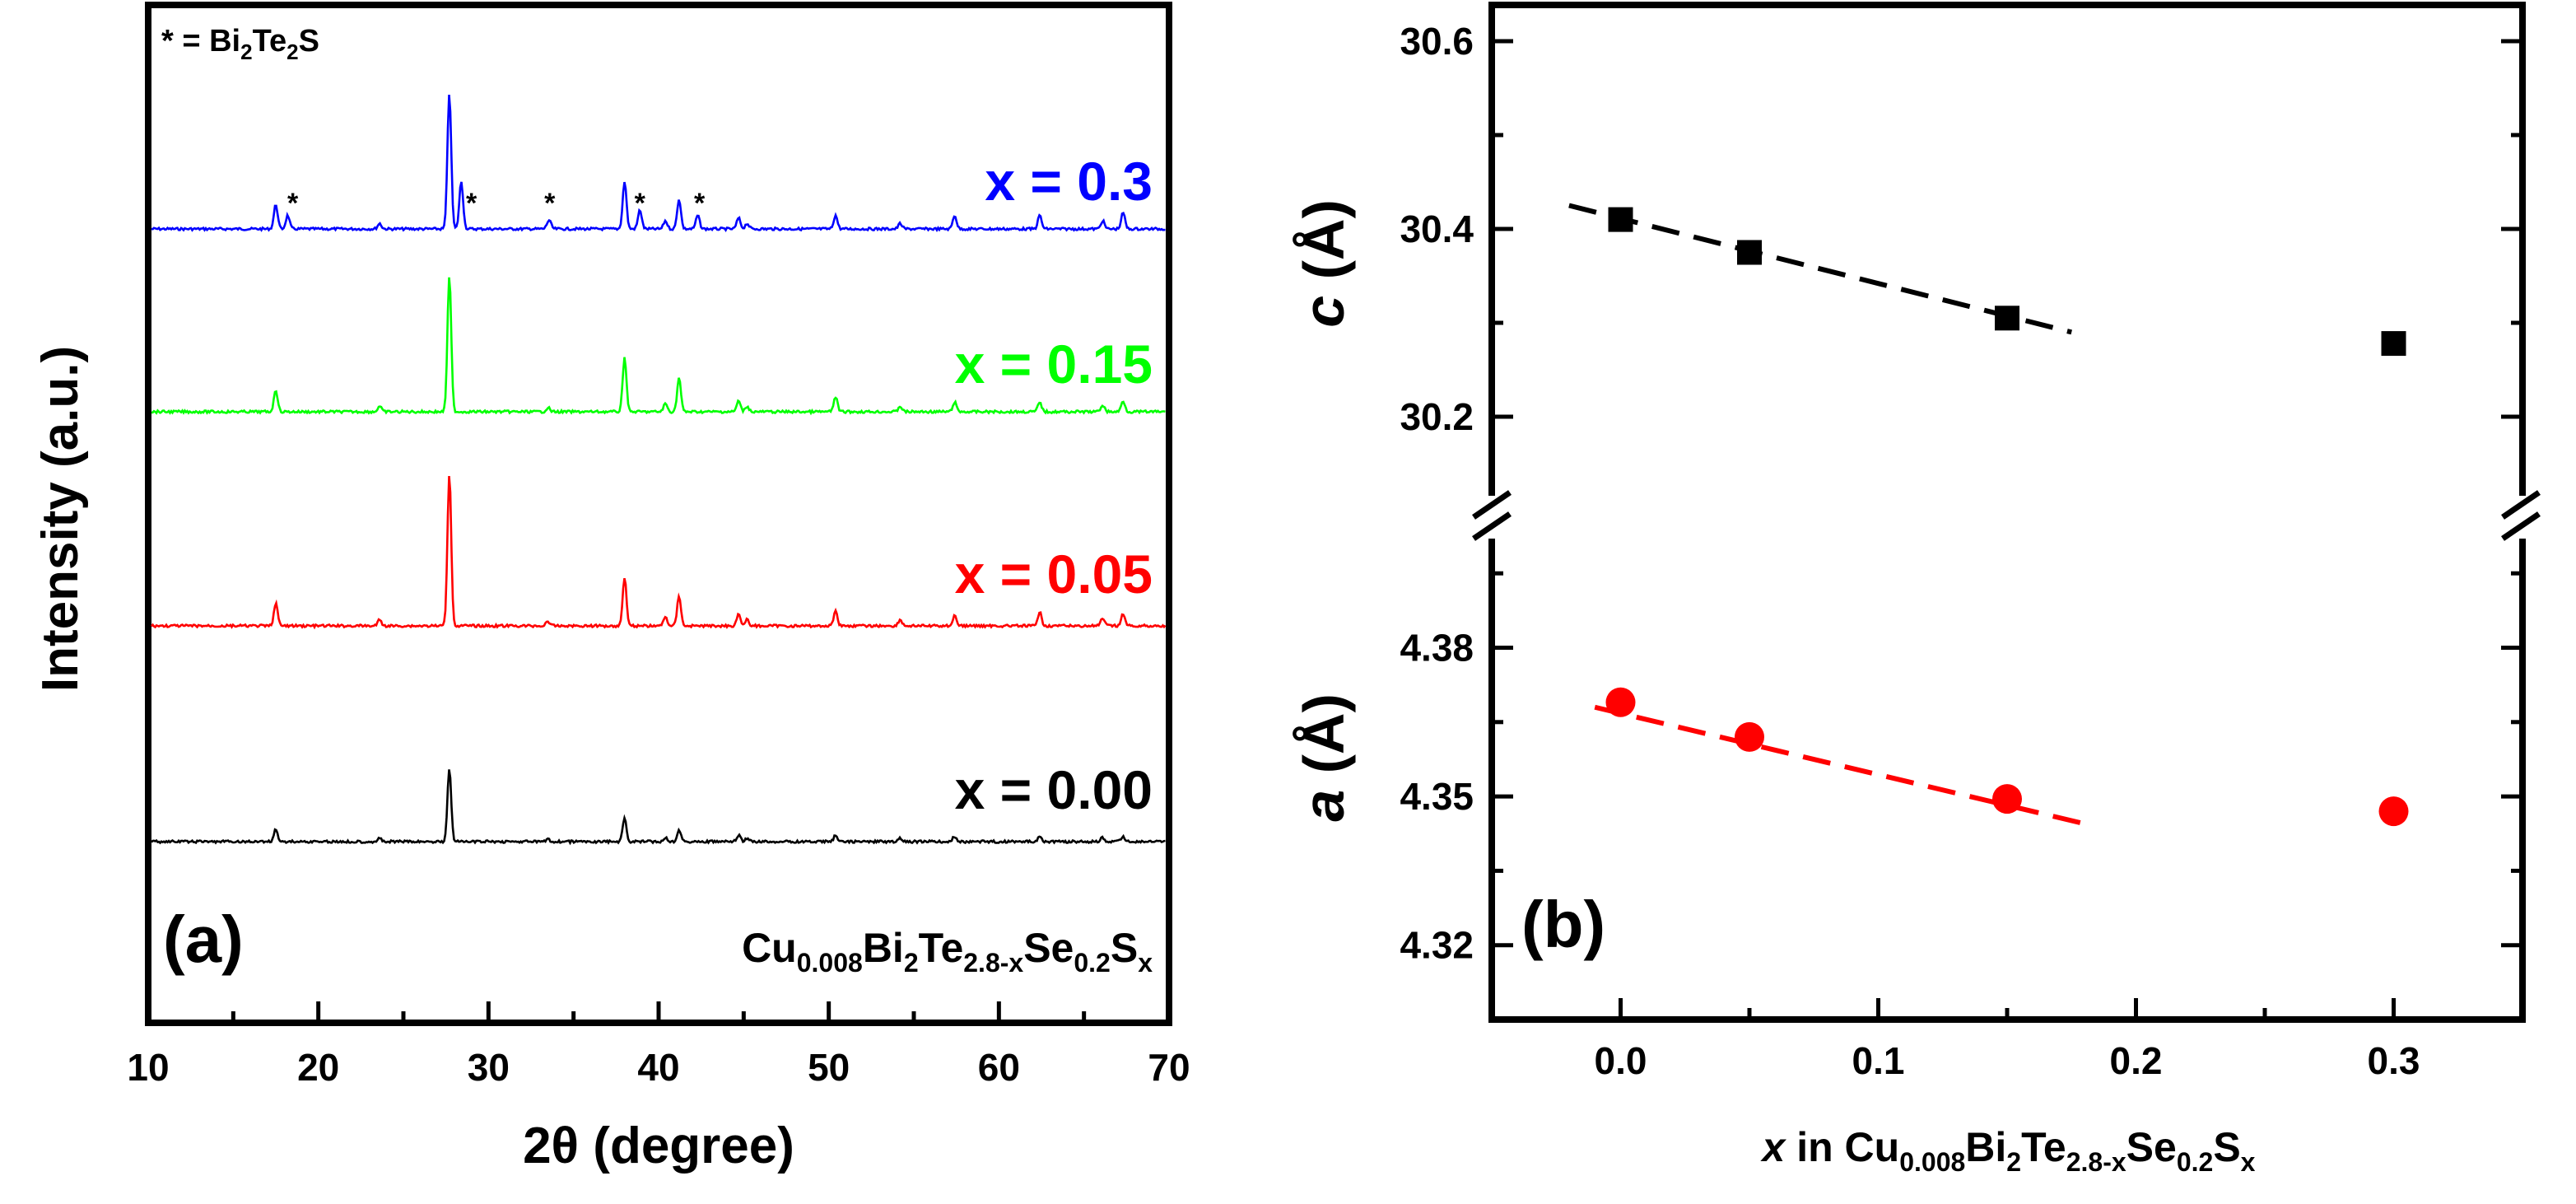  Describe the element at coordinates (1437, 229) in the screenshot. I see `y-tick-label-c: 30.4` at that location.